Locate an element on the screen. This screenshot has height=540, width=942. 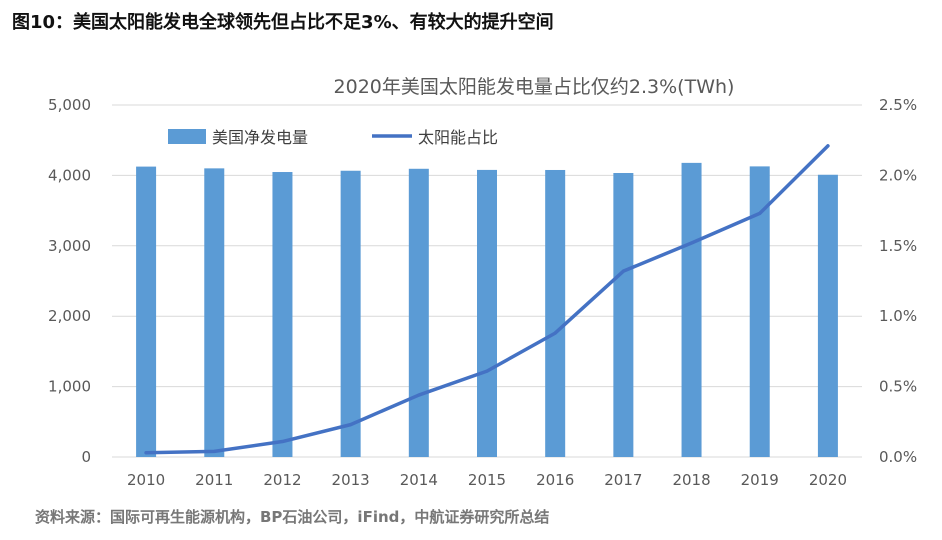
x-tick-label: 2013 is located at coordinates (351, 480).